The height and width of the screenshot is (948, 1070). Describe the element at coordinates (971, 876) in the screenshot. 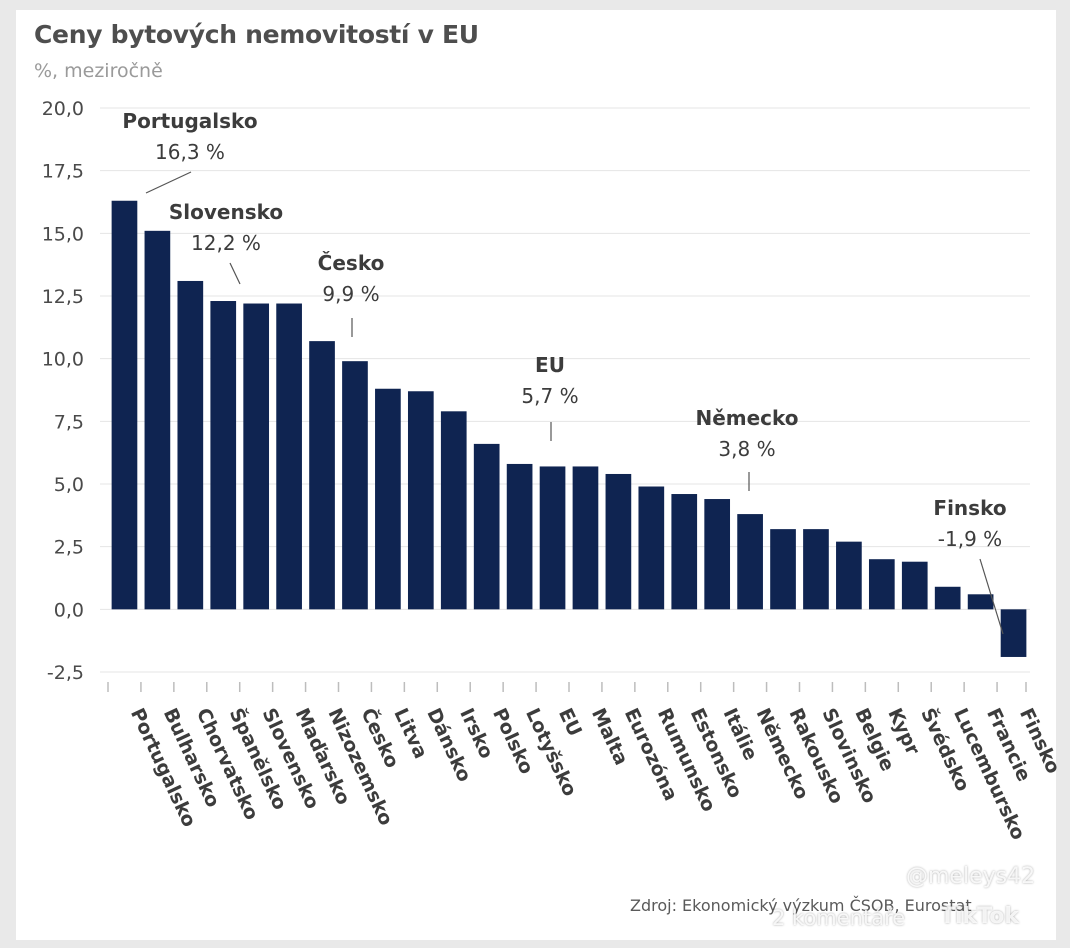

I see `watermark-handle: @meleys42` at that location.